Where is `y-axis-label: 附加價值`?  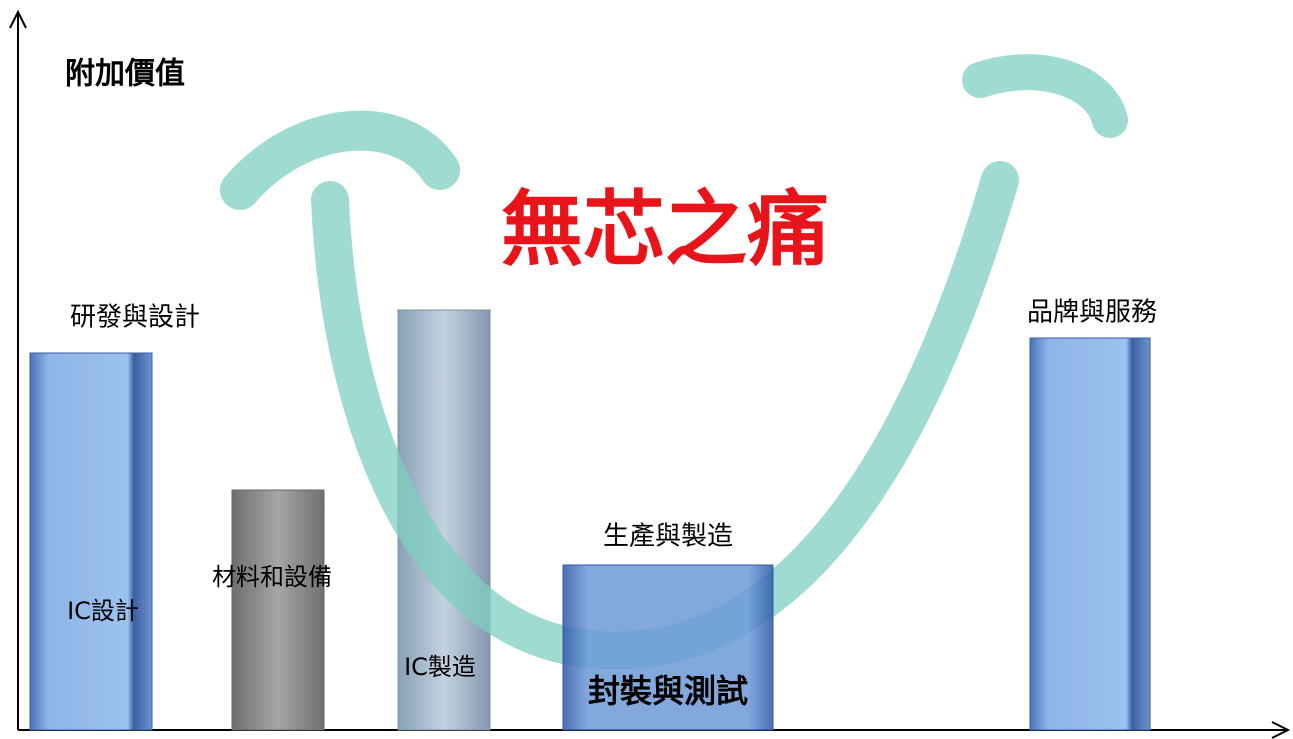 y-axis-label: 附加價值 is located at coordinates (125, 74).